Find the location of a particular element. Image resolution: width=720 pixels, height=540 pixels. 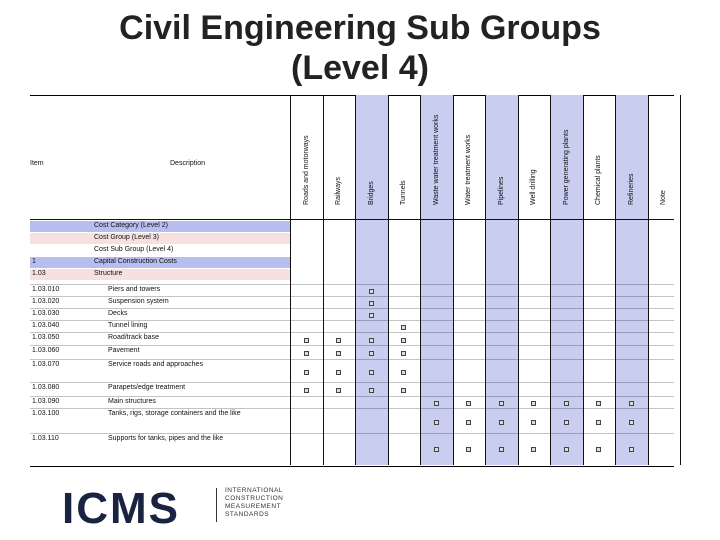

logo-divider is located at coordinates (216, 505).